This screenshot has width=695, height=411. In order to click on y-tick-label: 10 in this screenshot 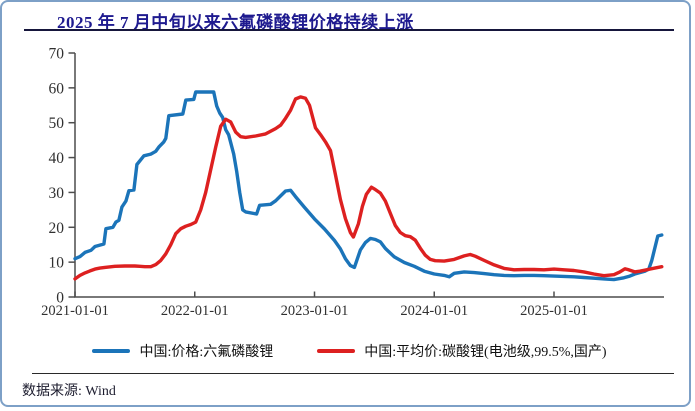, I will do `click(57, 263)`.